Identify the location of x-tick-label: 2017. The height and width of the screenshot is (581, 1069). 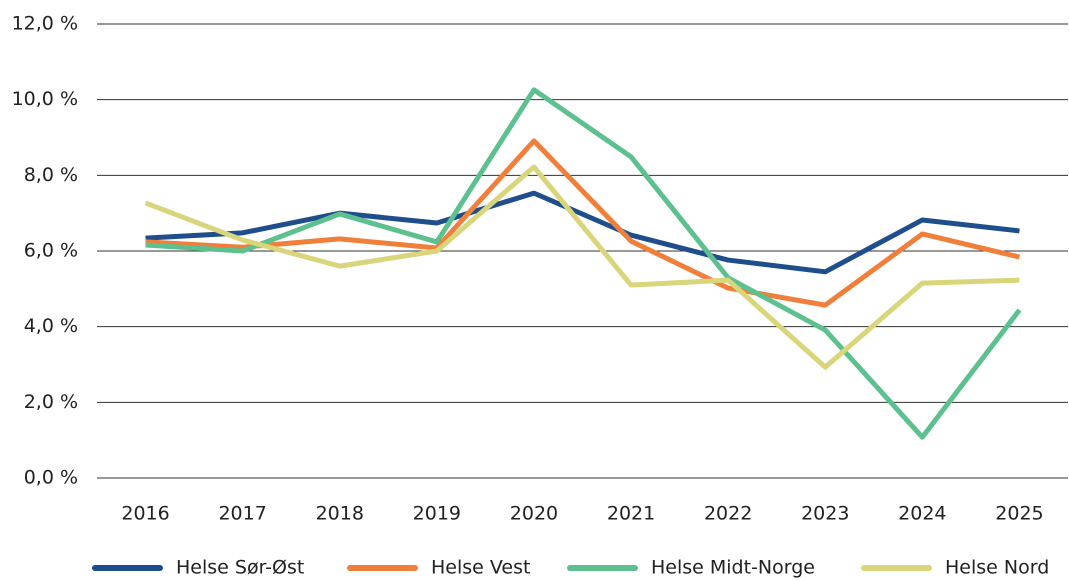
(242, 514).